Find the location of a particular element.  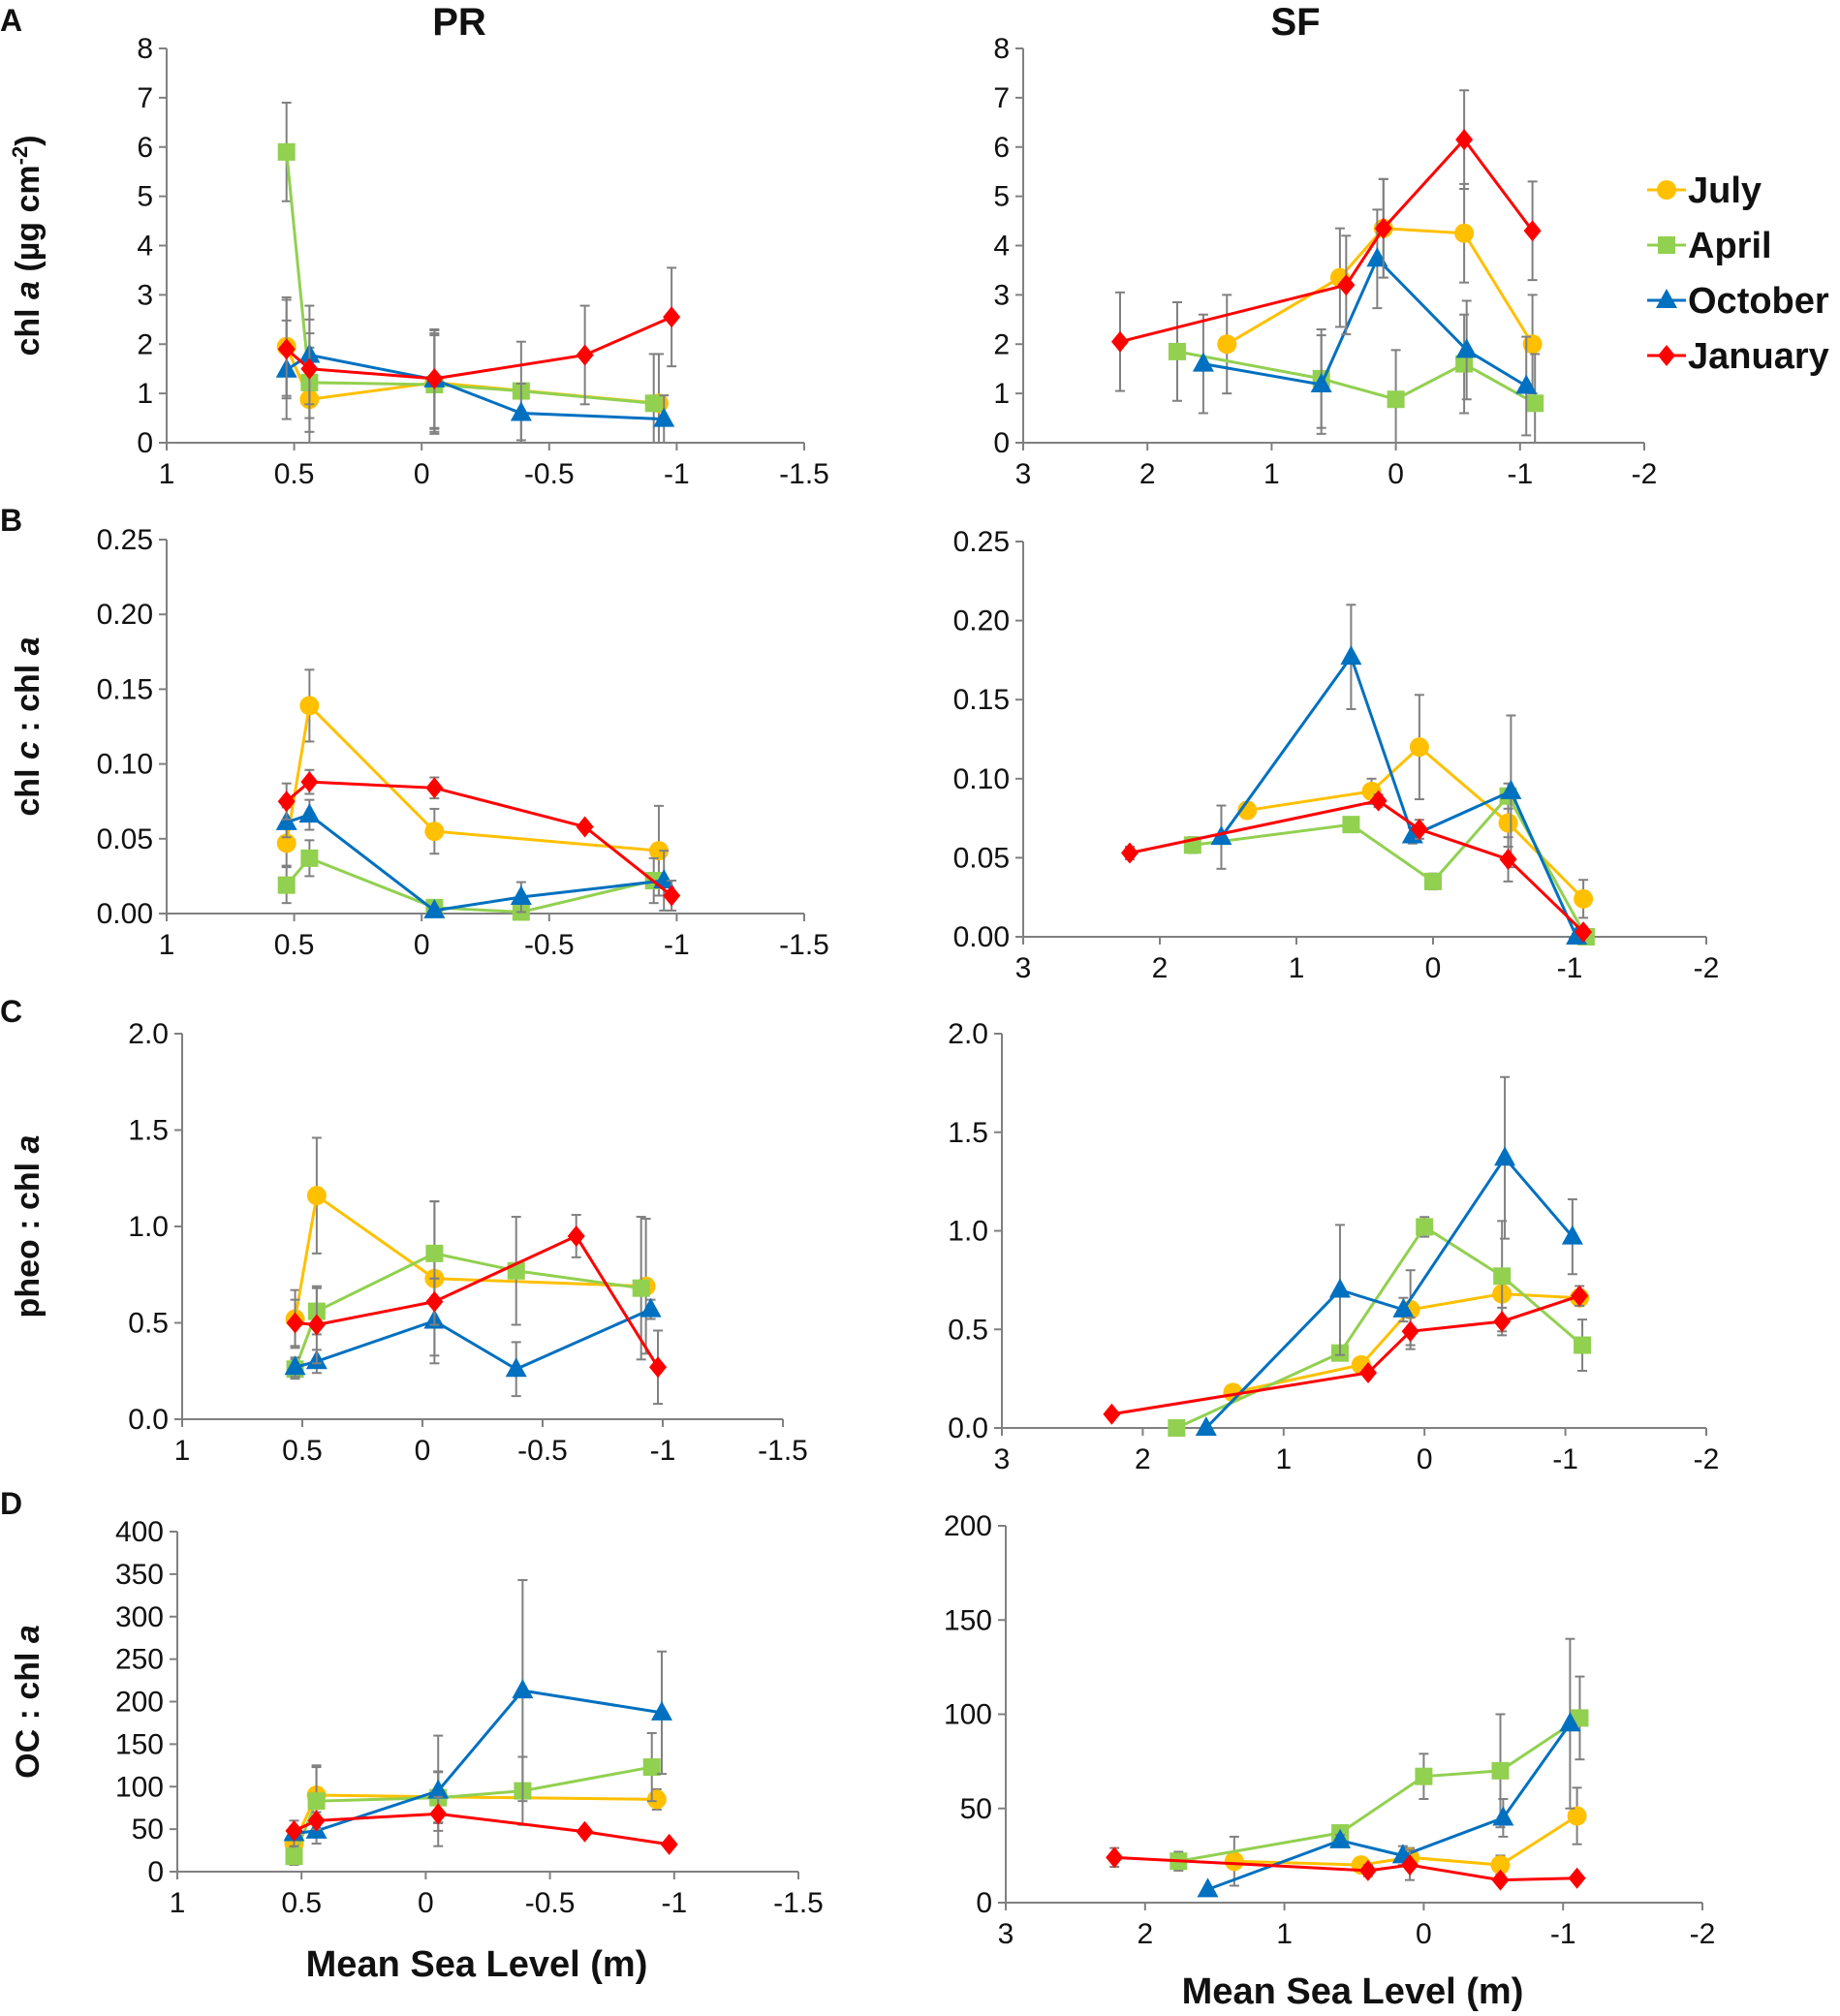

y-tick-label: 7 is located at coordinates (145, 98).